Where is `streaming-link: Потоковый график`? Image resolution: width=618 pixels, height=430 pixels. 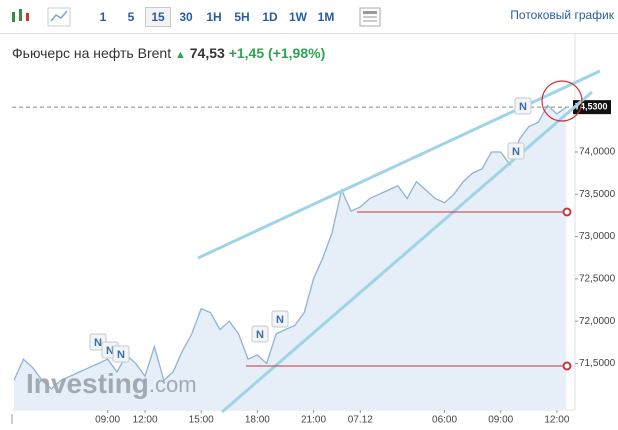 streaming-link: Потоковый график is located at coordinates (562, 15).